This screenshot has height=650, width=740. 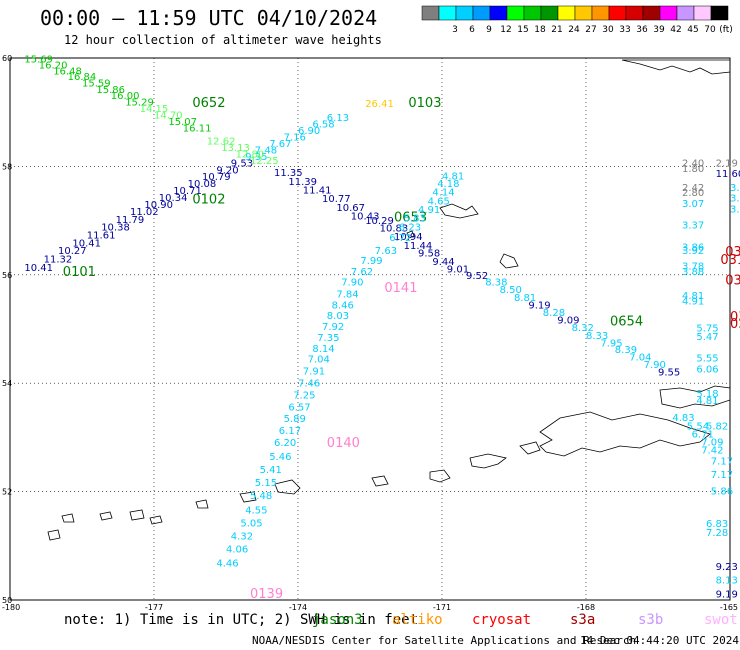 What do you see at coordinates (242, 536) in the screenshot?
I see `swh-value: 4.32` at bounding box center [242, 536].